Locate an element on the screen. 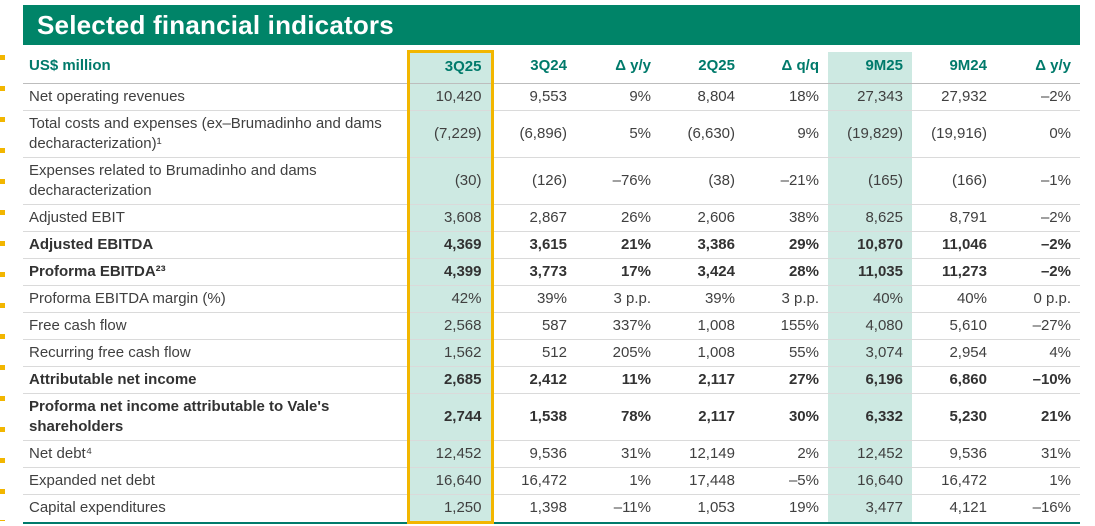 Image resolution: width=1095 pixels, height=526 pixels. cell-value: 155% is located at coordinates (786, 326).